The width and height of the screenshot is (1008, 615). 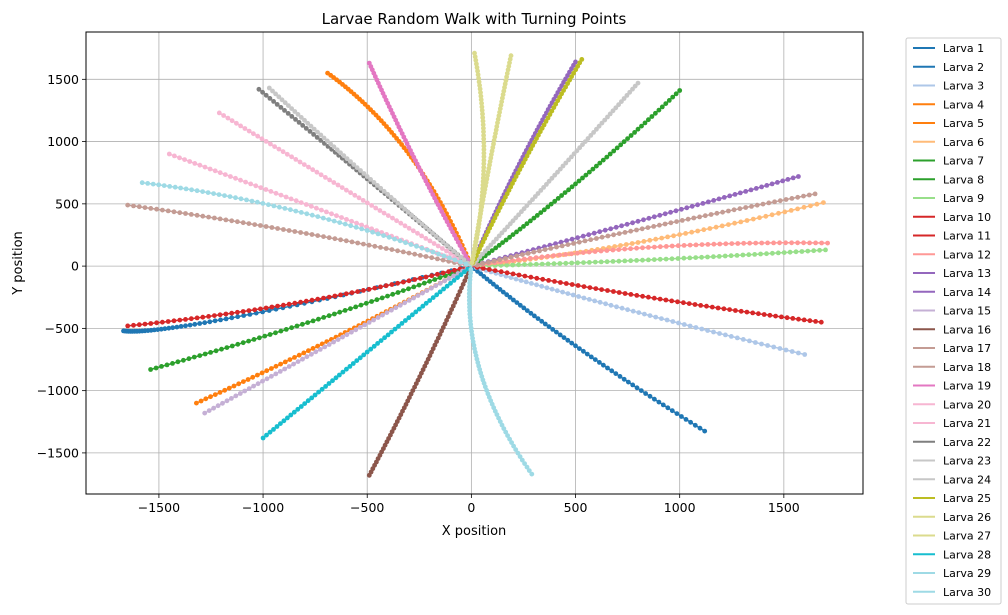 I want to click on series-line, so click(x=647, y=234).